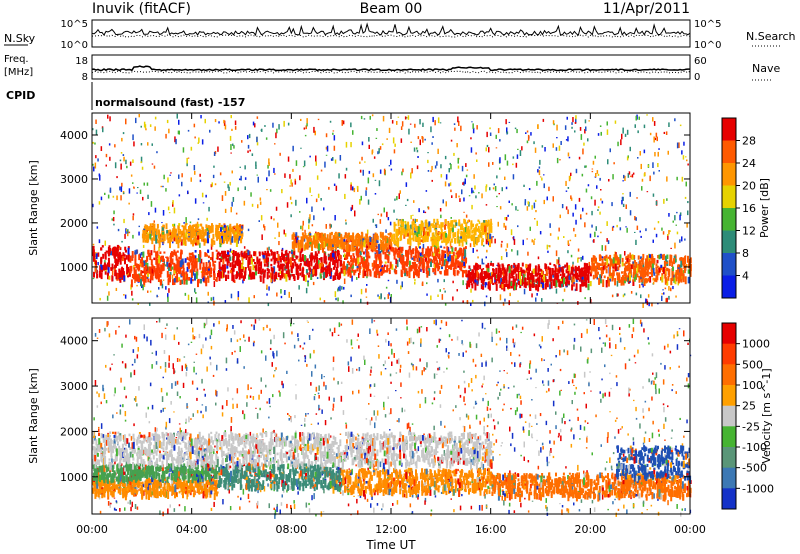  I want to click on nave-trace, so click(391, 72).